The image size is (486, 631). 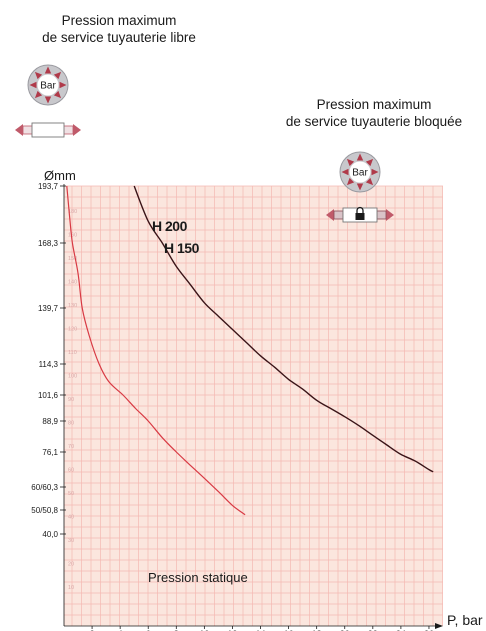 I want to click on y-inner-tick-label: 150, so click(x=72, y=259).